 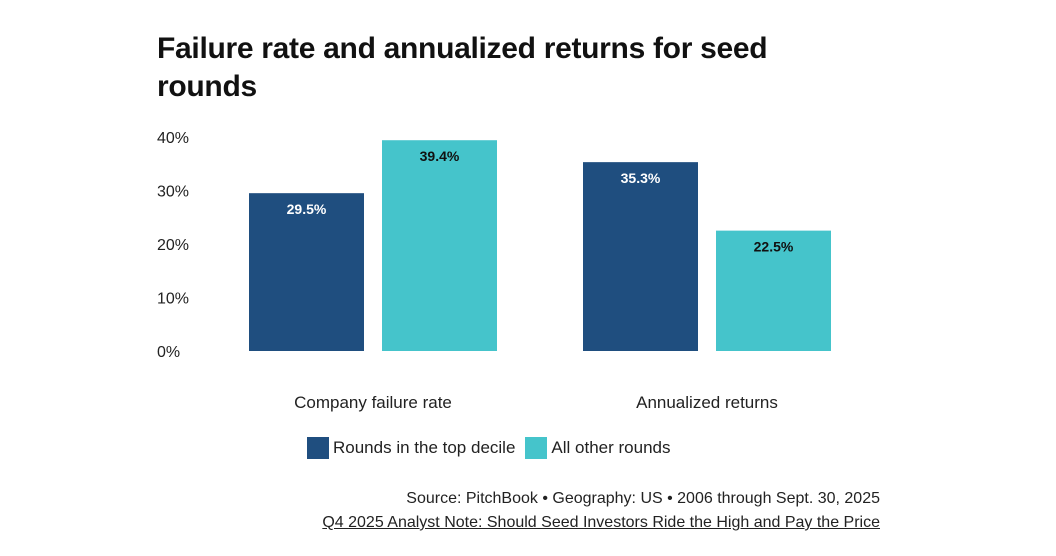 What do you see at coordinates (173, 138) in the screenshot?
I see `y-tick-label: 40%` at bounding box center [173, 138].